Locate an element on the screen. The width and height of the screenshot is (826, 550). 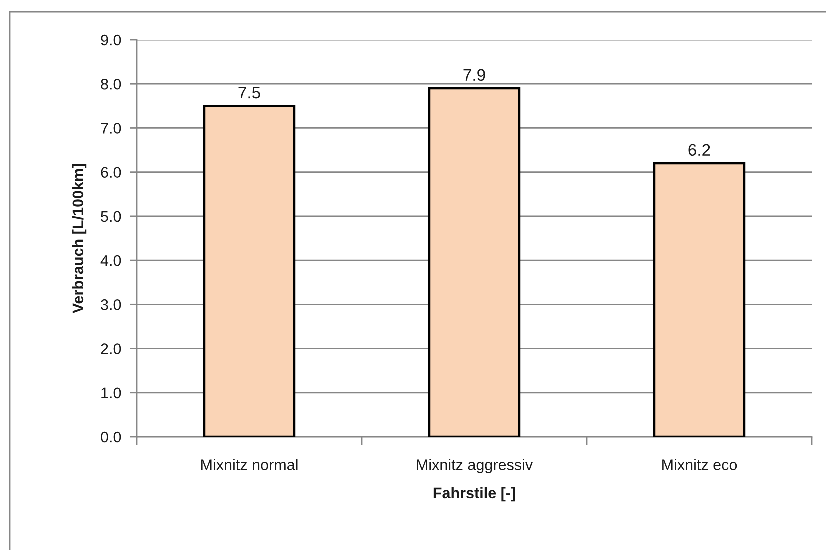
y-tick-label: 0.0 is located at coordinates (111, 437).